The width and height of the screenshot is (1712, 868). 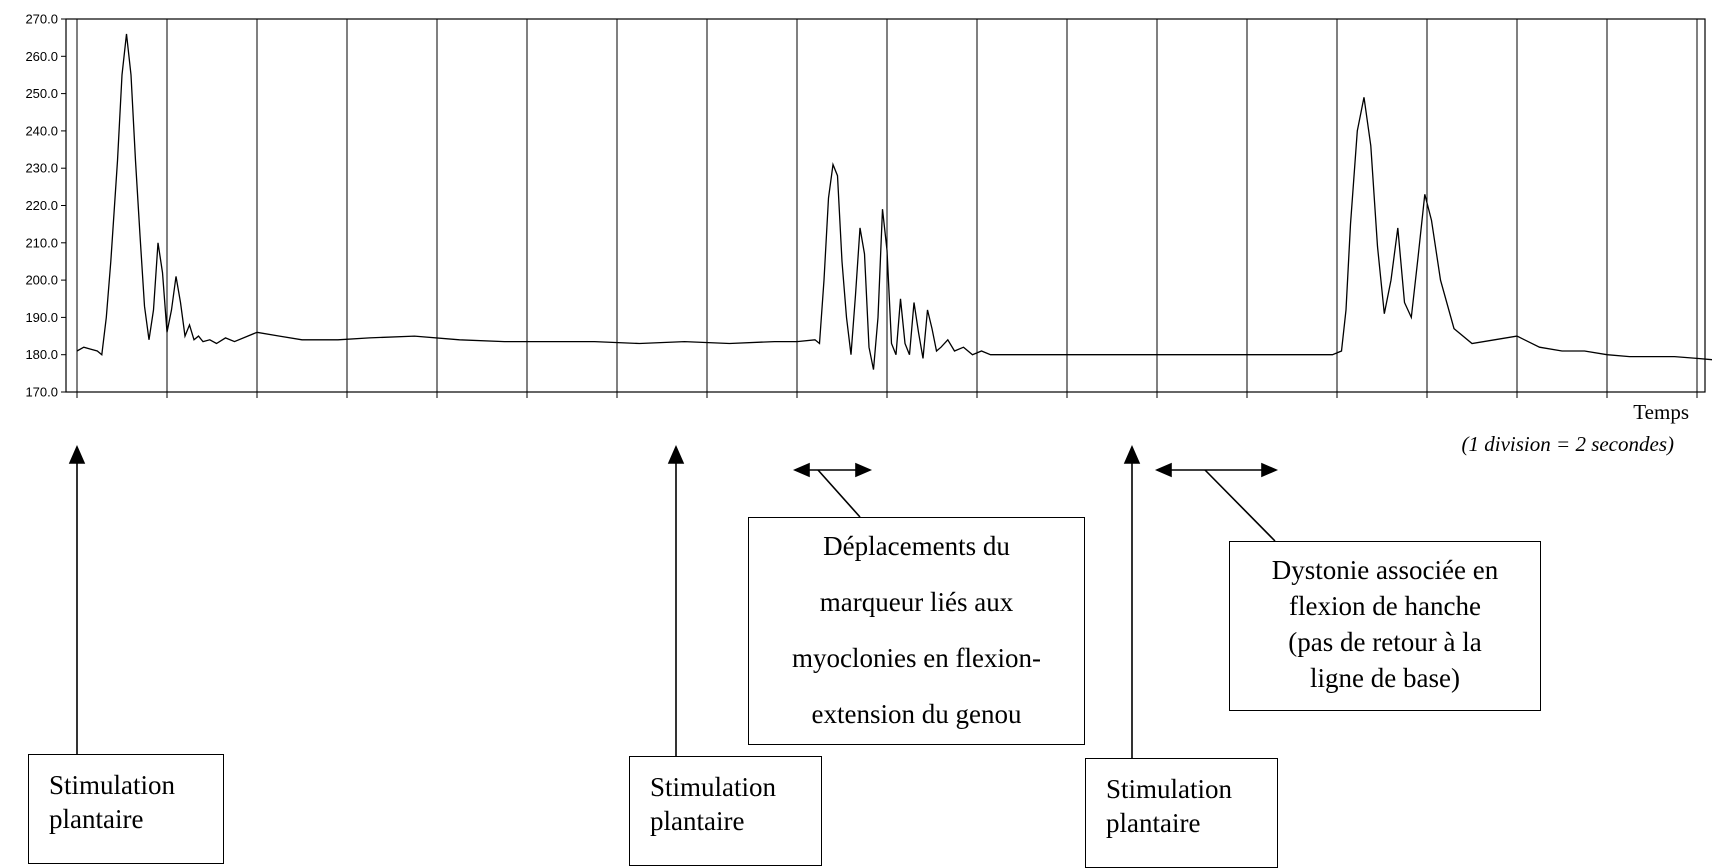 I want to click on y-tick-label: 270.0, so click(x=41, y=19).